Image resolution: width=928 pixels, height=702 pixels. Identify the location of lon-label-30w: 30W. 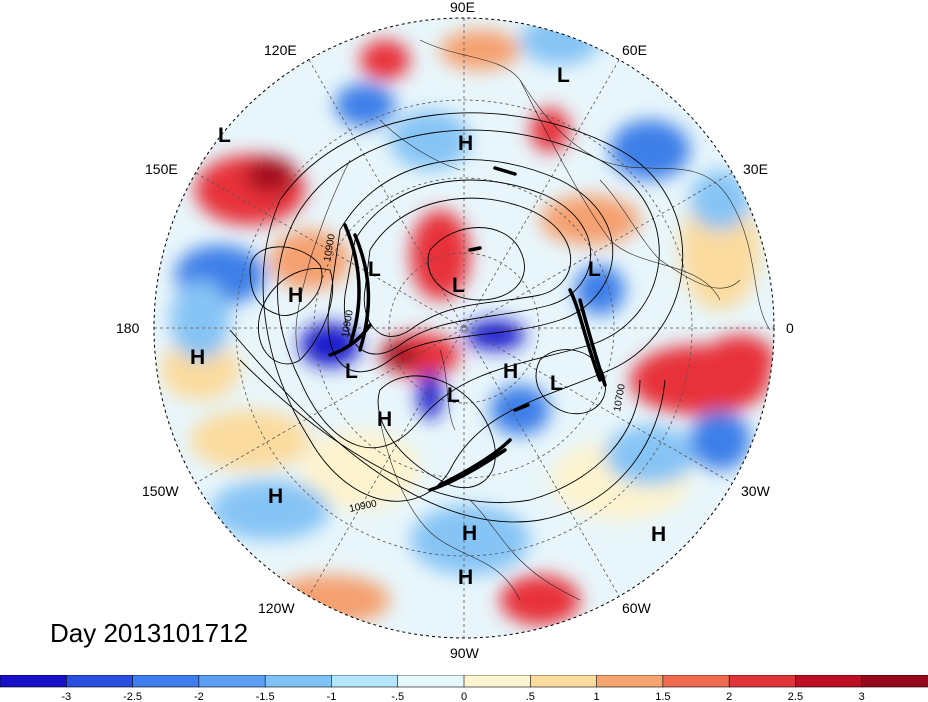
(756, 491).